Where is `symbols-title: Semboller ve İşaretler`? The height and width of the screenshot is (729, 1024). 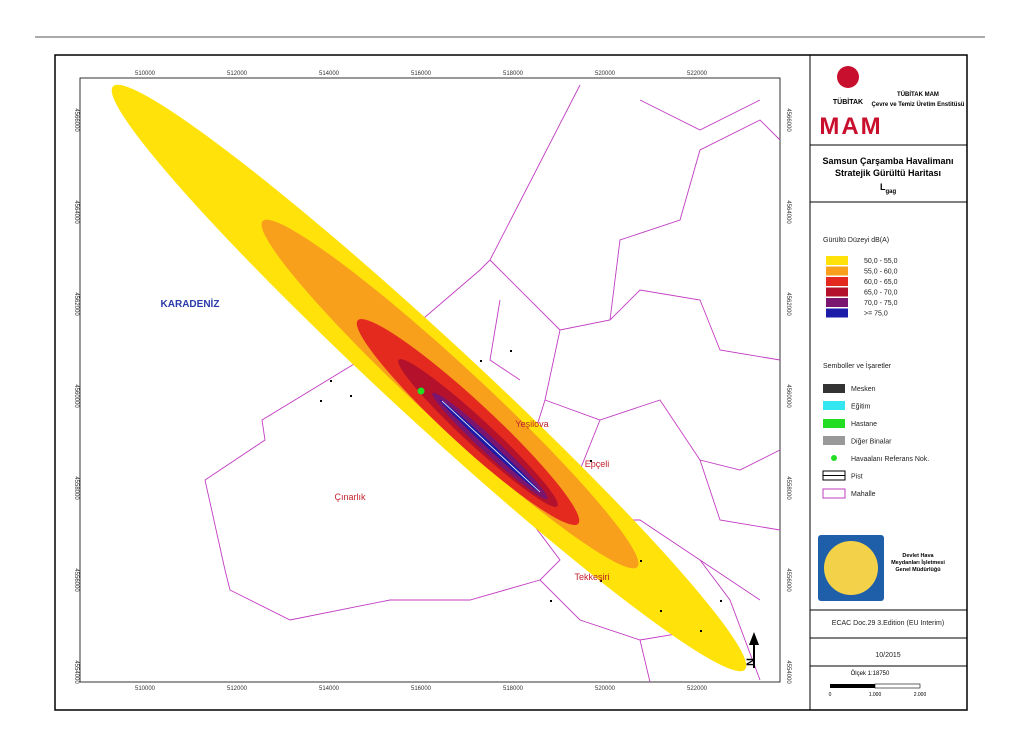 symbols-title: Semboller ve İşaretler is located at coordinates (857, 365).